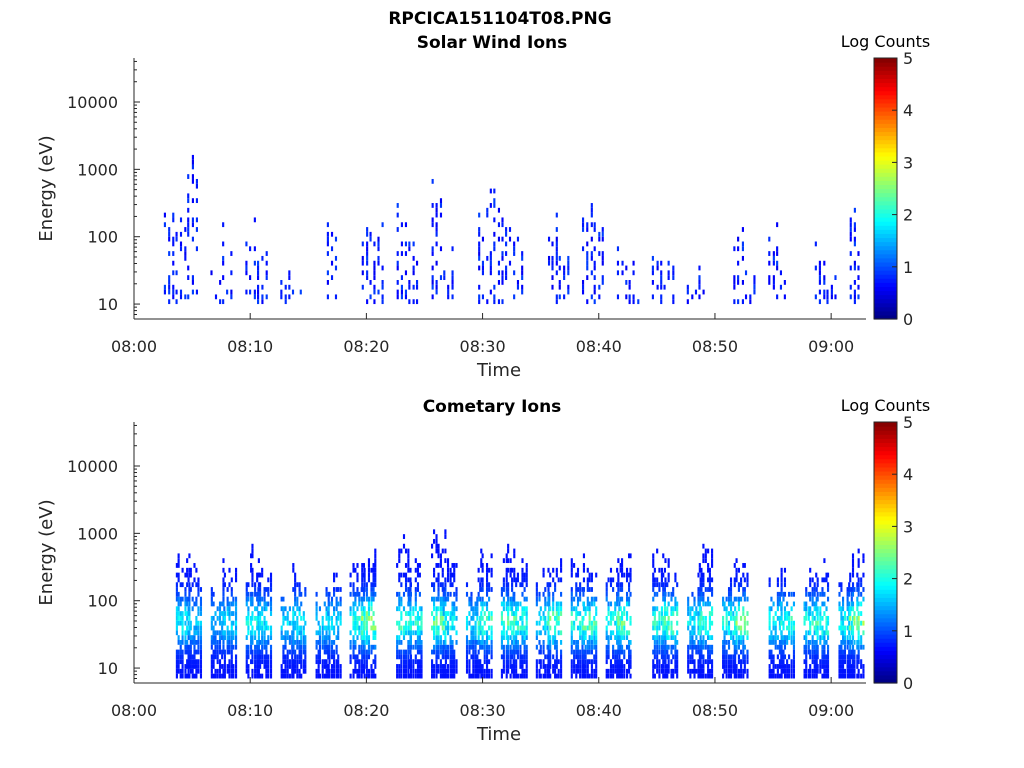 The height and width of the screenshot is (768, 1024). Describe the element at coordinates (92, 466) in the screenshot. I see `y-tick-label: 10000` at that location.